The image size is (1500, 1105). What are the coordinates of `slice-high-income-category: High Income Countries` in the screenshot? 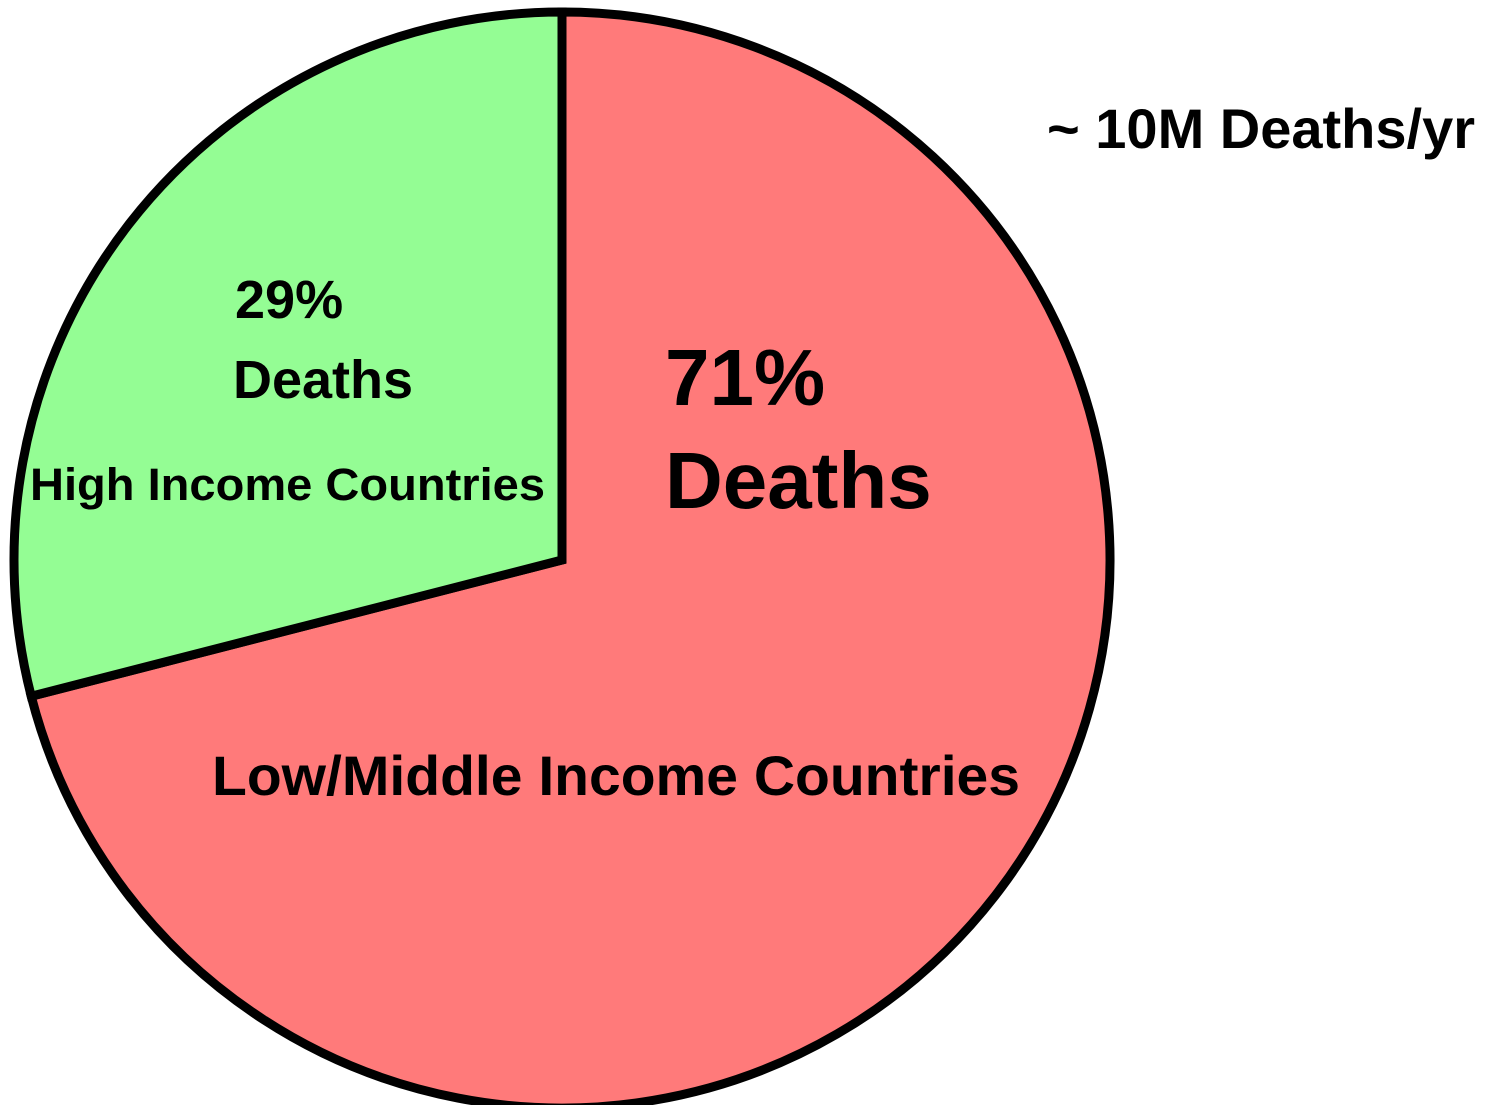 It's located at (287, 484).